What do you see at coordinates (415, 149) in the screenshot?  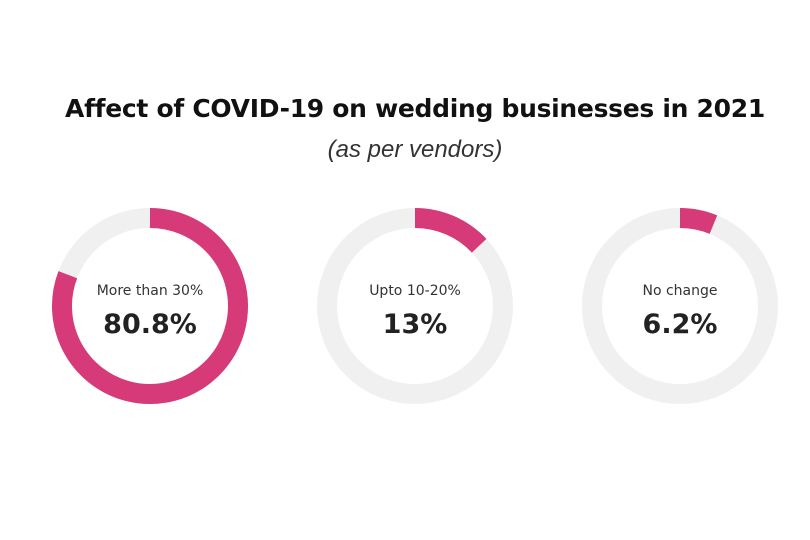 I see `chart-subtitle: (as per vendors)` at bounding box center [415, 149].